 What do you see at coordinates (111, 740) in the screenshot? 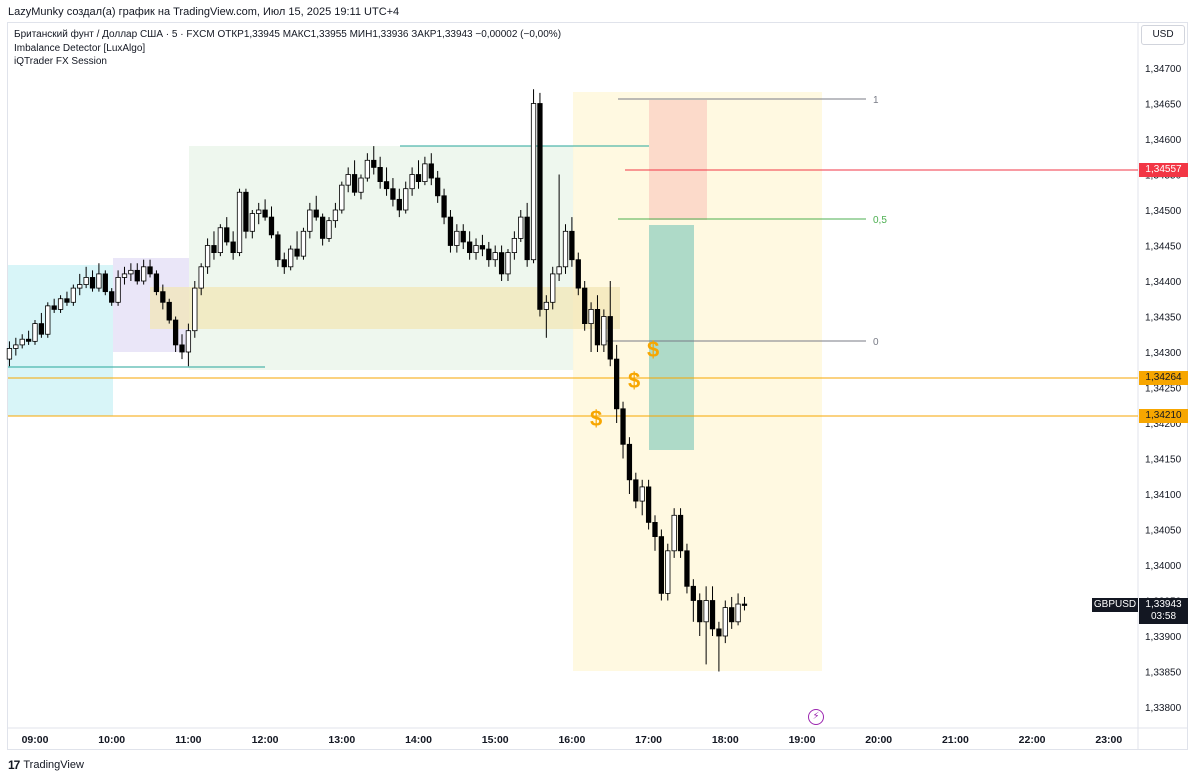
I see `time-axis-label: 10:00` at bounding box center [111, 740].